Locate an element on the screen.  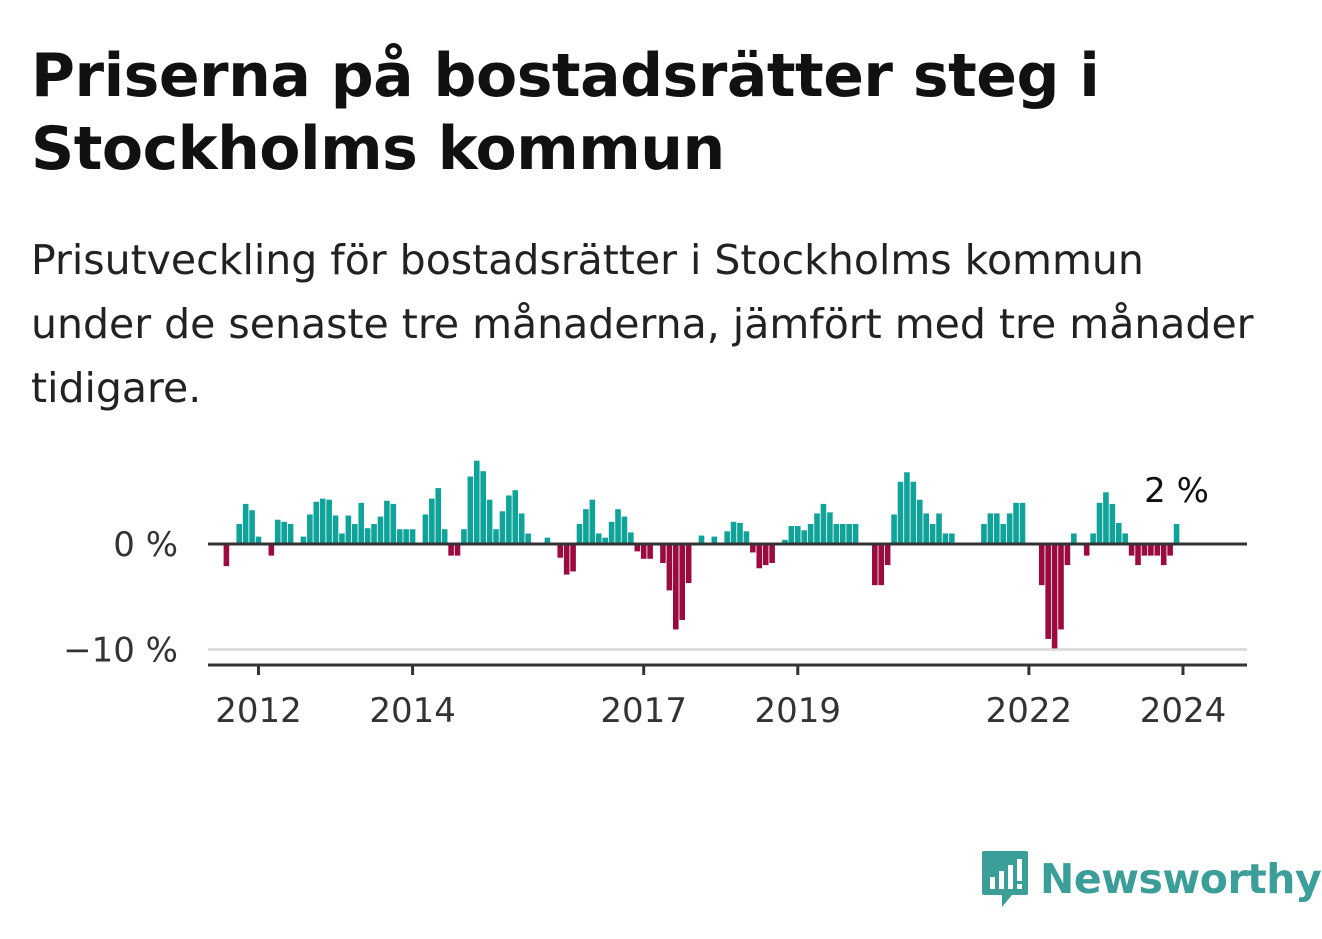
y-tick-label: −10 % is located at coordinates (120, 651).